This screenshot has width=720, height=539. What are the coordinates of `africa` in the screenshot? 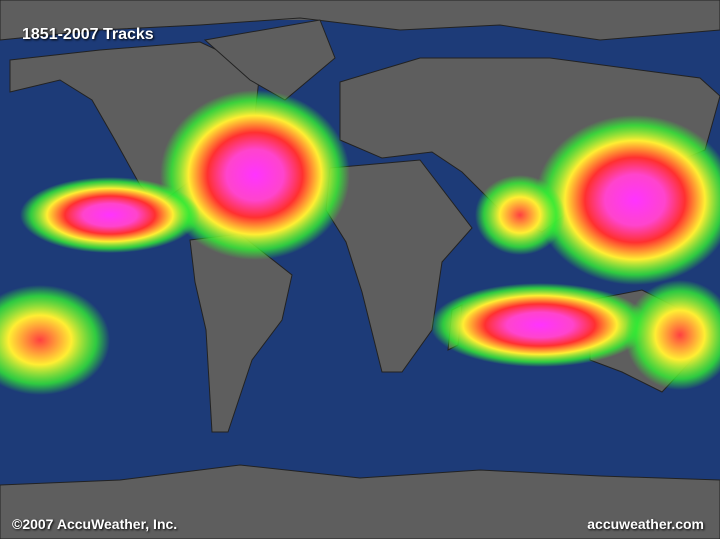 It's located at (399, 266).